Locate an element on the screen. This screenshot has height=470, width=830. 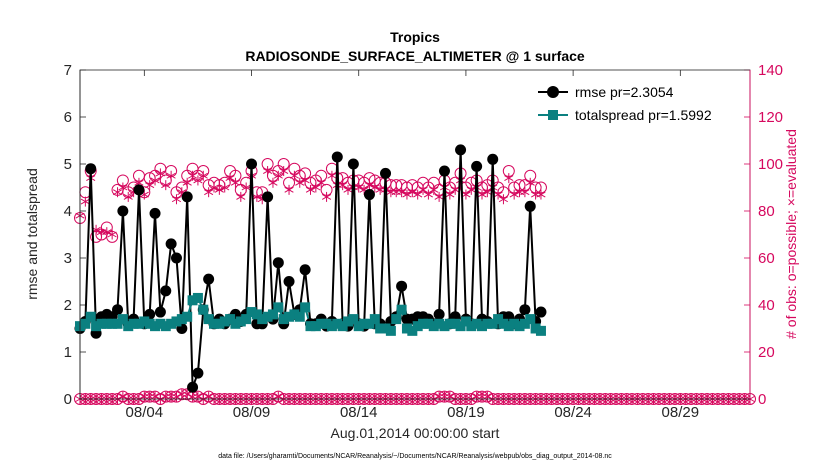
y2-axis-label: # of obs: o=possible; ×=evaluated is located at coordinates (791, 234).